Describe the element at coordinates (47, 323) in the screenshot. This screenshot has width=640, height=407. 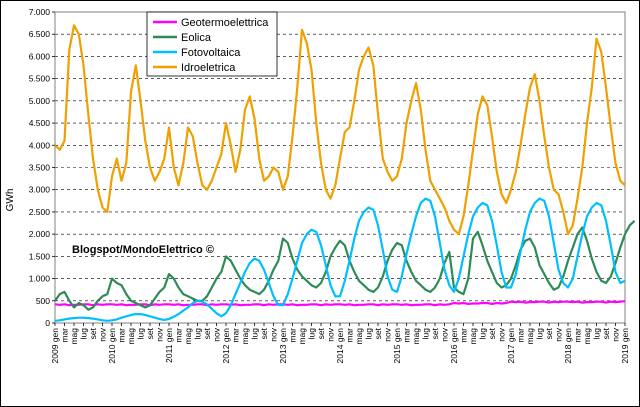
I see `y-tick-label: 0` at that location.